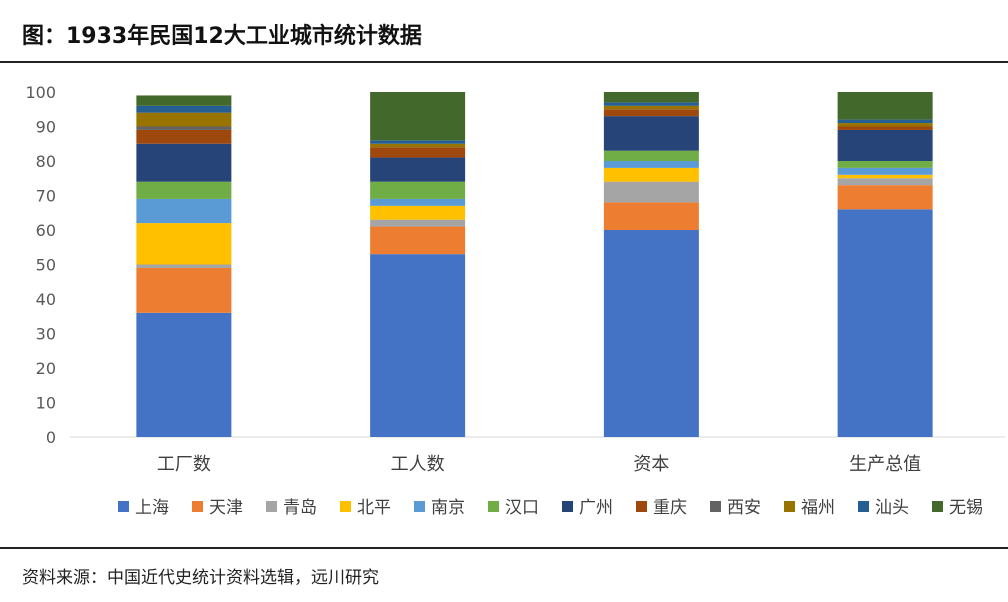 The width and height of the screenshot is (1008, 602). What do you see at coordinates (46, 196) in the screenshot?
I see `y-tick-label: 70` at bounding box center [46, 196].